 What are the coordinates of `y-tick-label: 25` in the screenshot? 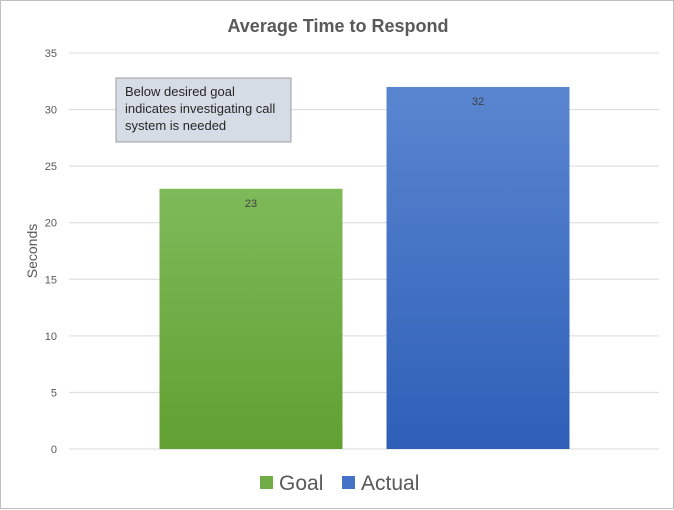 It's located at (51, 167).